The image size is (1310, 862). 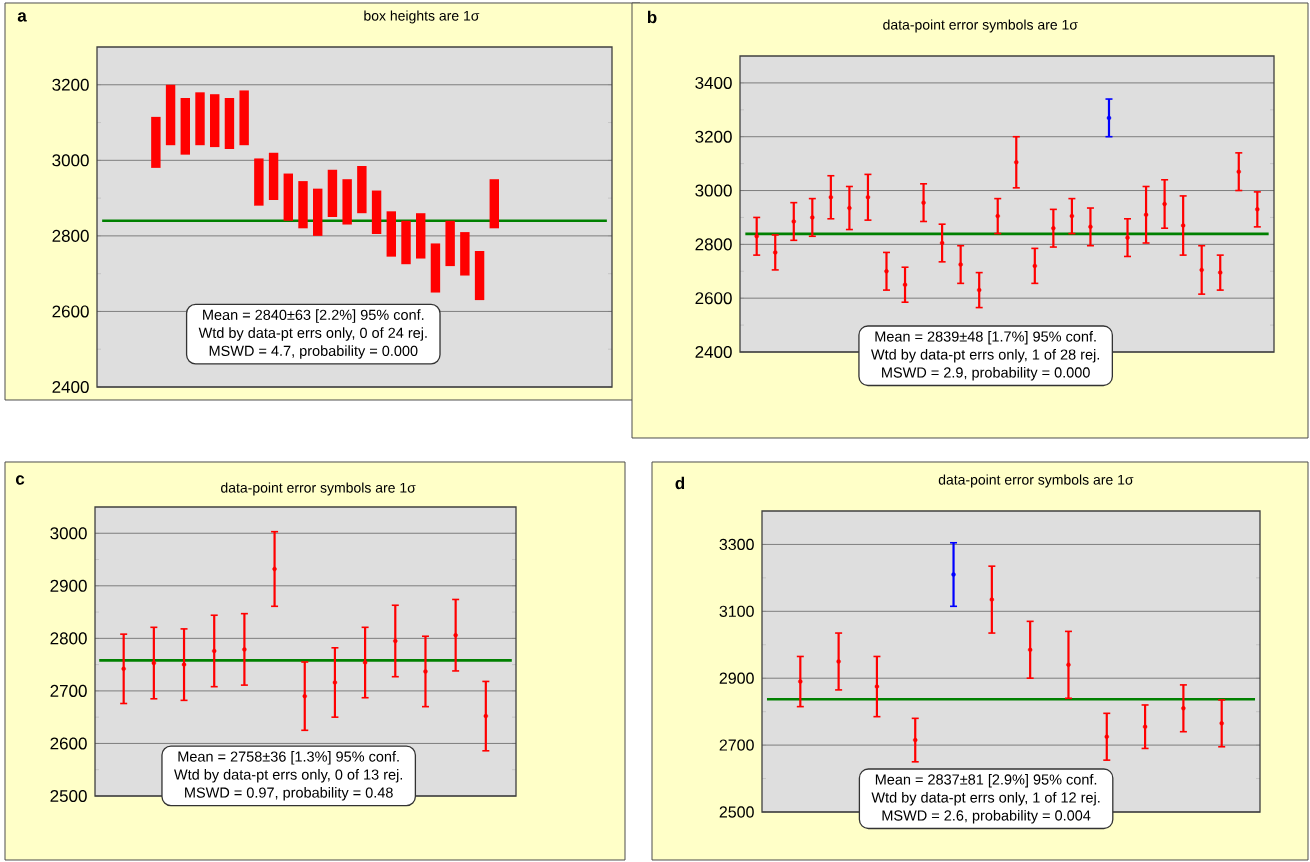 I want to click on annotation: MSWD = 4.7, probability = 0.000, so click(x=313, y=352).